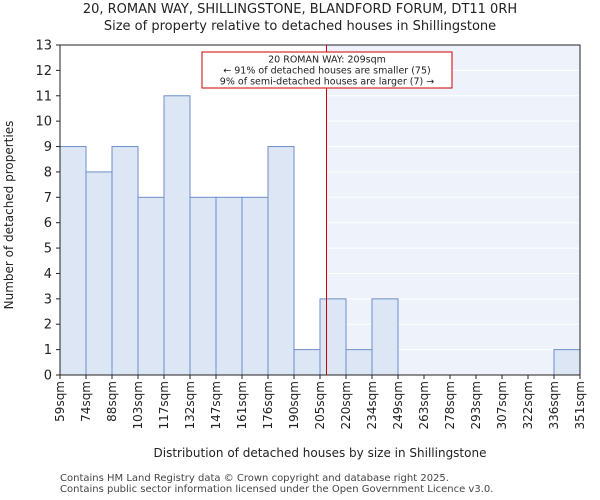 The image size is (600, 500). I want to click on x-tick-label: 249sqm, so click(398, 405).